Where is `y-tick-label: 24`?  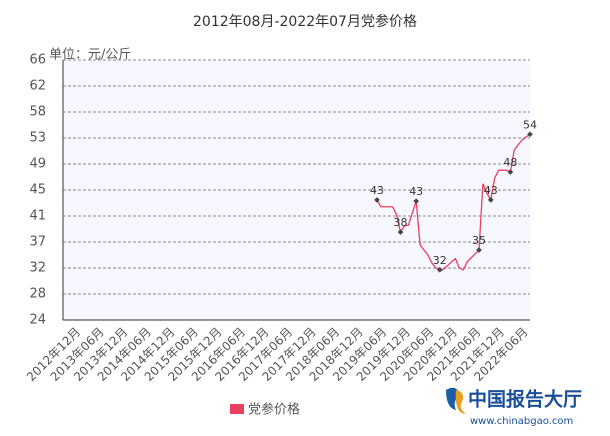
y-tick-label: 24 is located at coordinates (37, 320).